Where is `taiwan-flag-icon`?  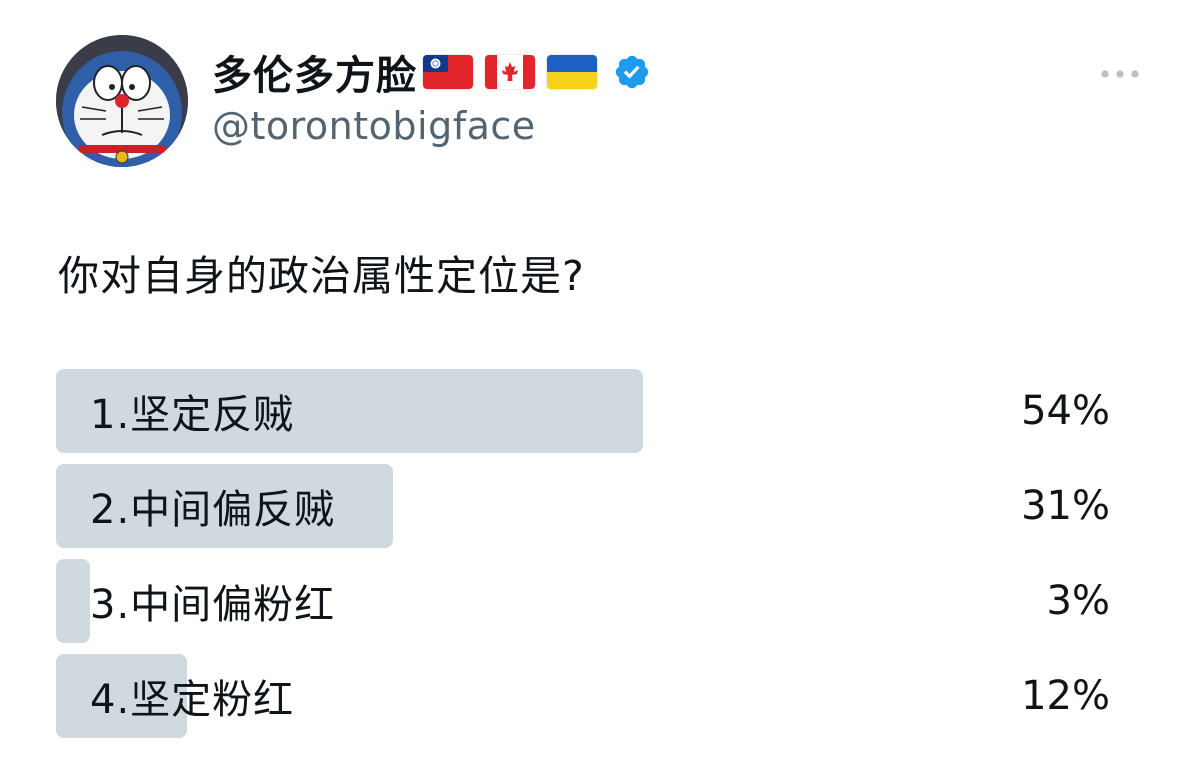
taiwan-flag-icon is located at coordinates (448, 72).